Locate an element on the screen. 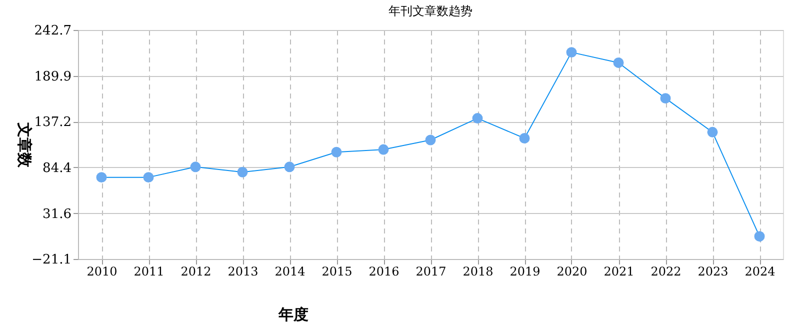 The image size is (798, 330). y-tick-label: −21.1 is located at coordinates (52, 260).